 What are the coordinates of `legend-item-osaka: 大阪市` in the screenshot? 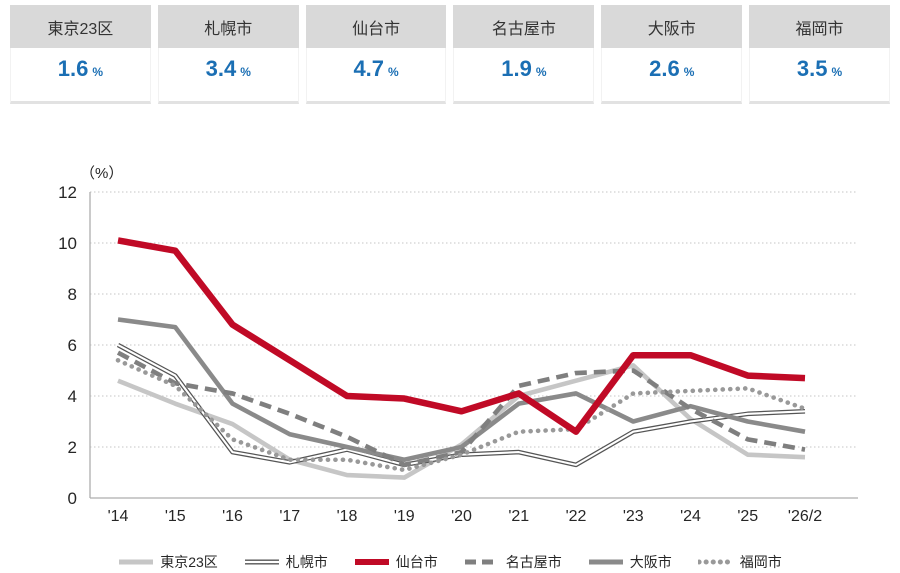 It's located at (630, 562).